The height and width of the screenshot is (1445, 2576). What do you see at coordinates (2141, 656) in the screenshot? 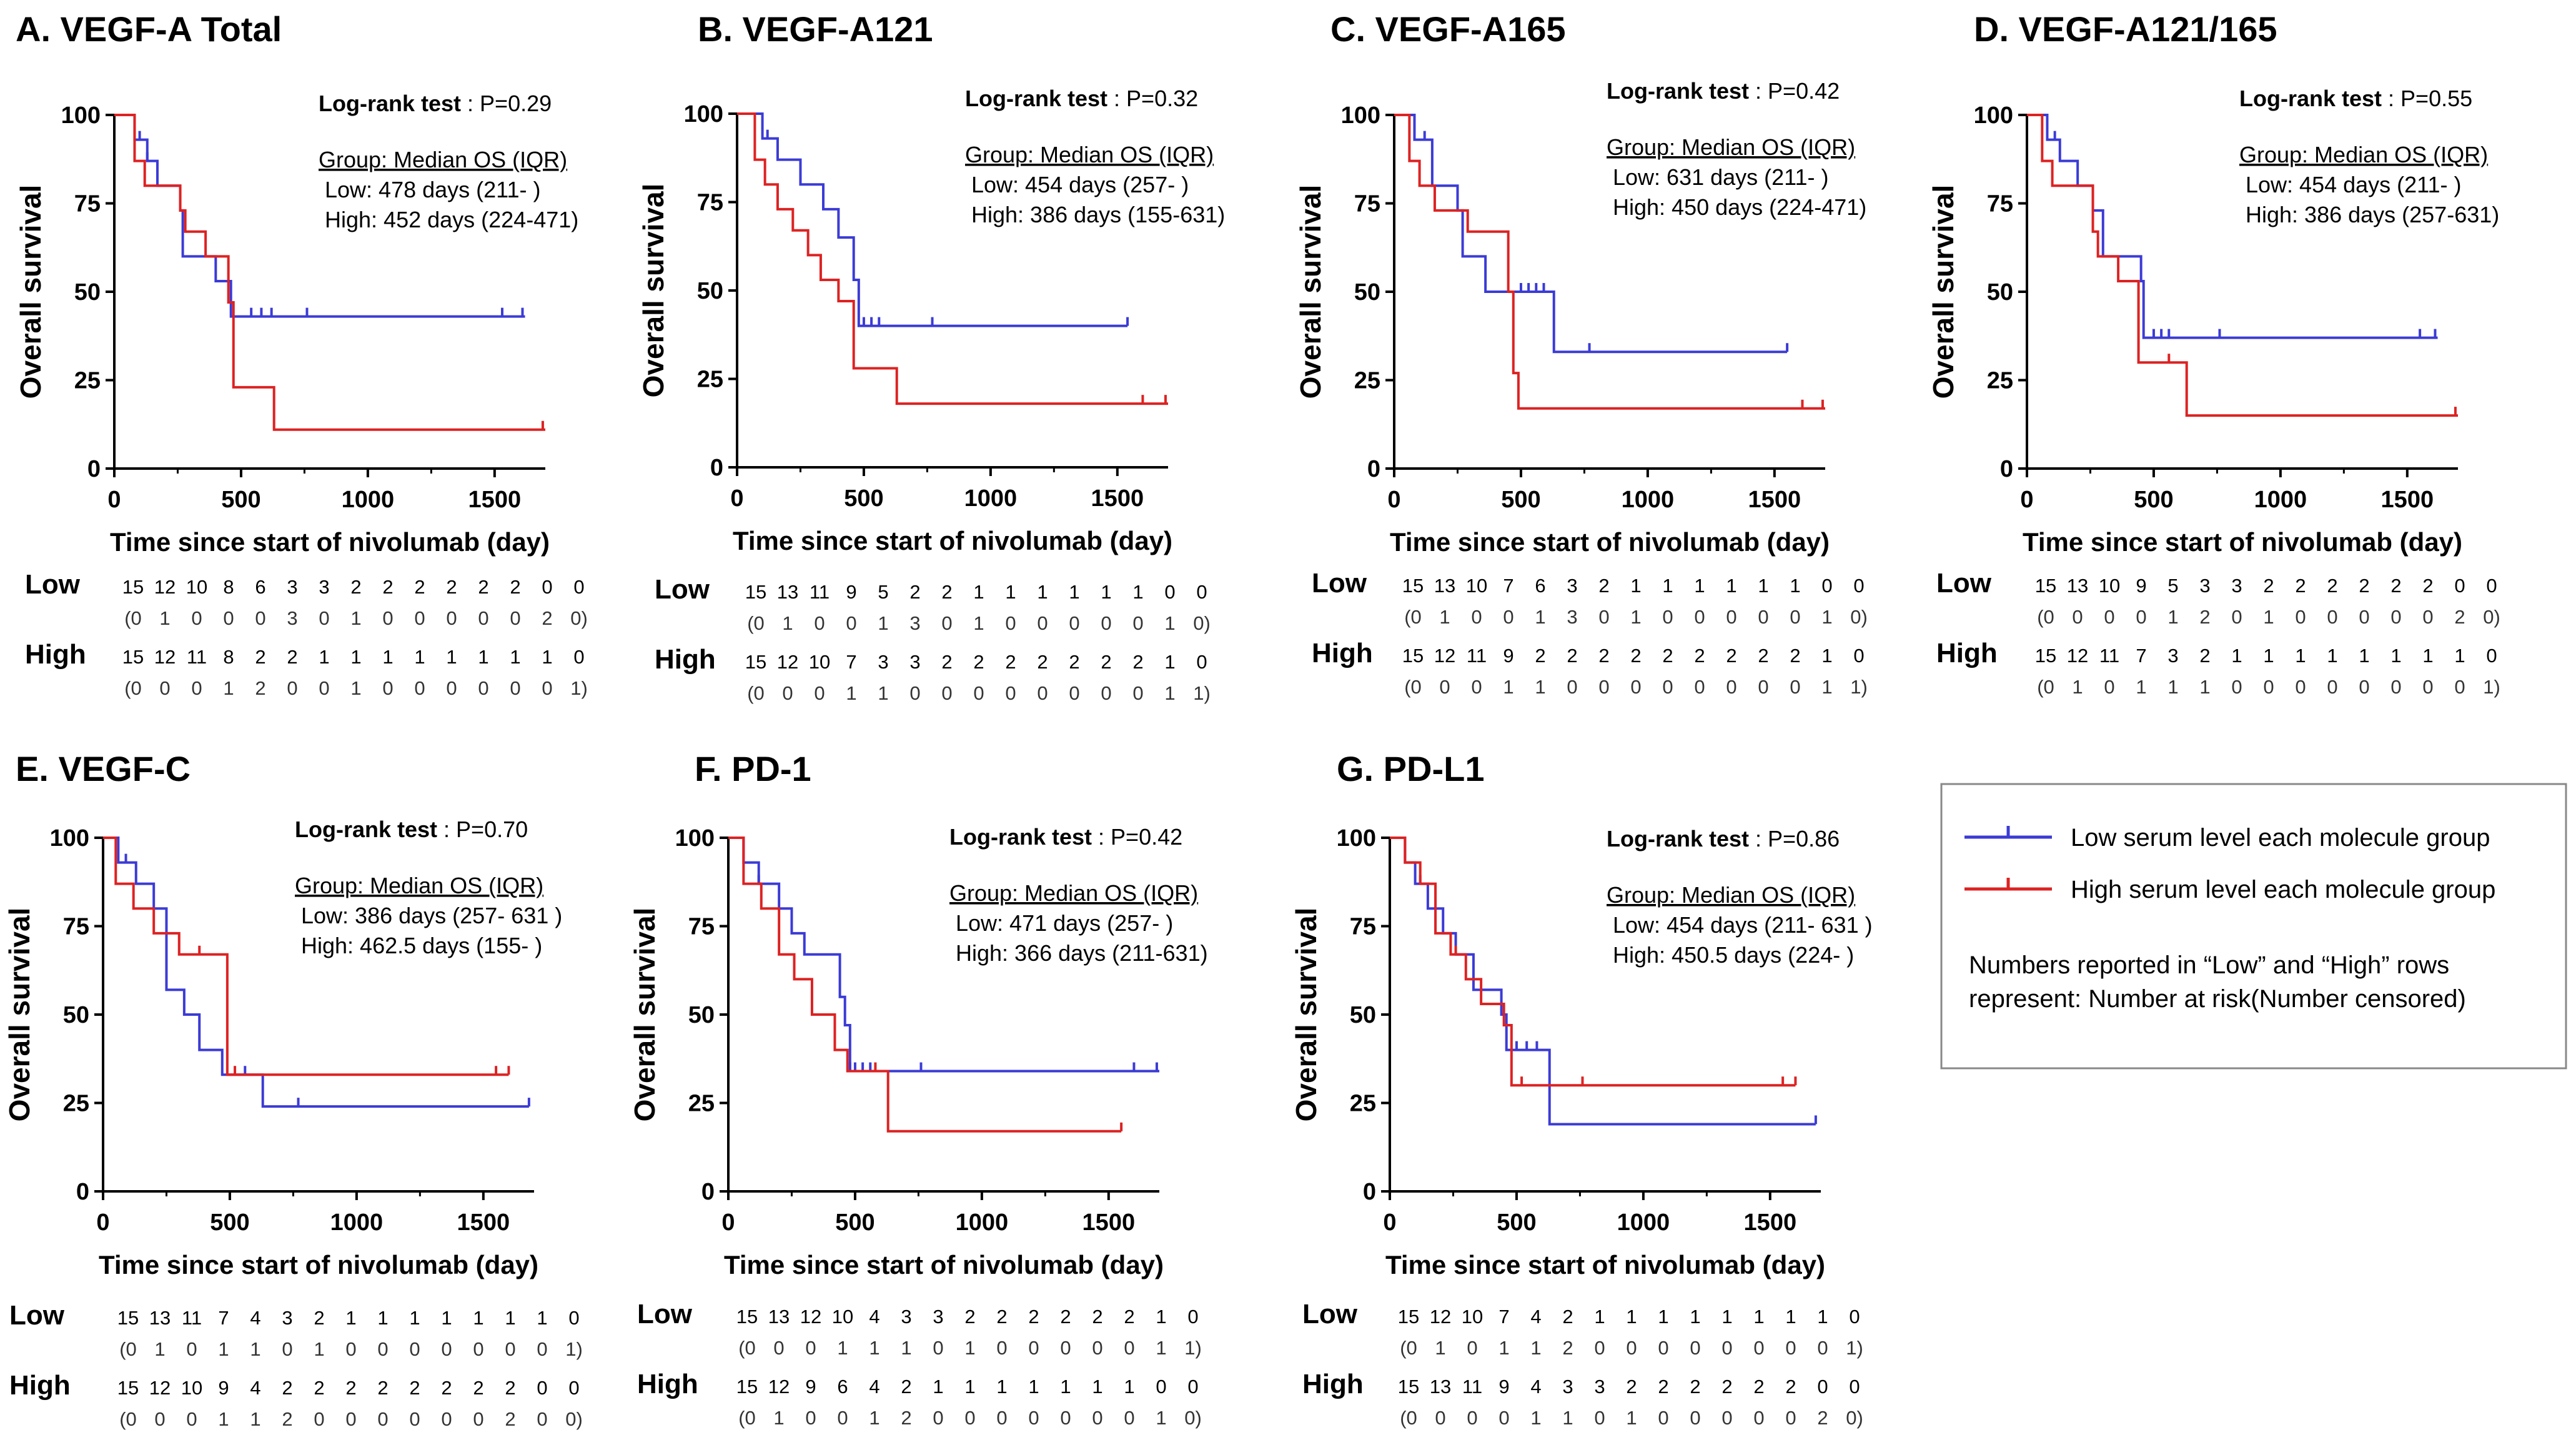
I see `risk-high-at-risk: 7` at bounding box center [2141, 656].